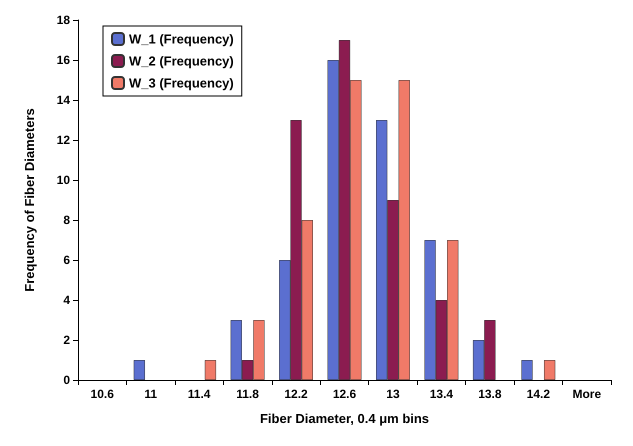 The image size is (633, 446). I want to click on x-tick-label: 13, so click(393, 394).